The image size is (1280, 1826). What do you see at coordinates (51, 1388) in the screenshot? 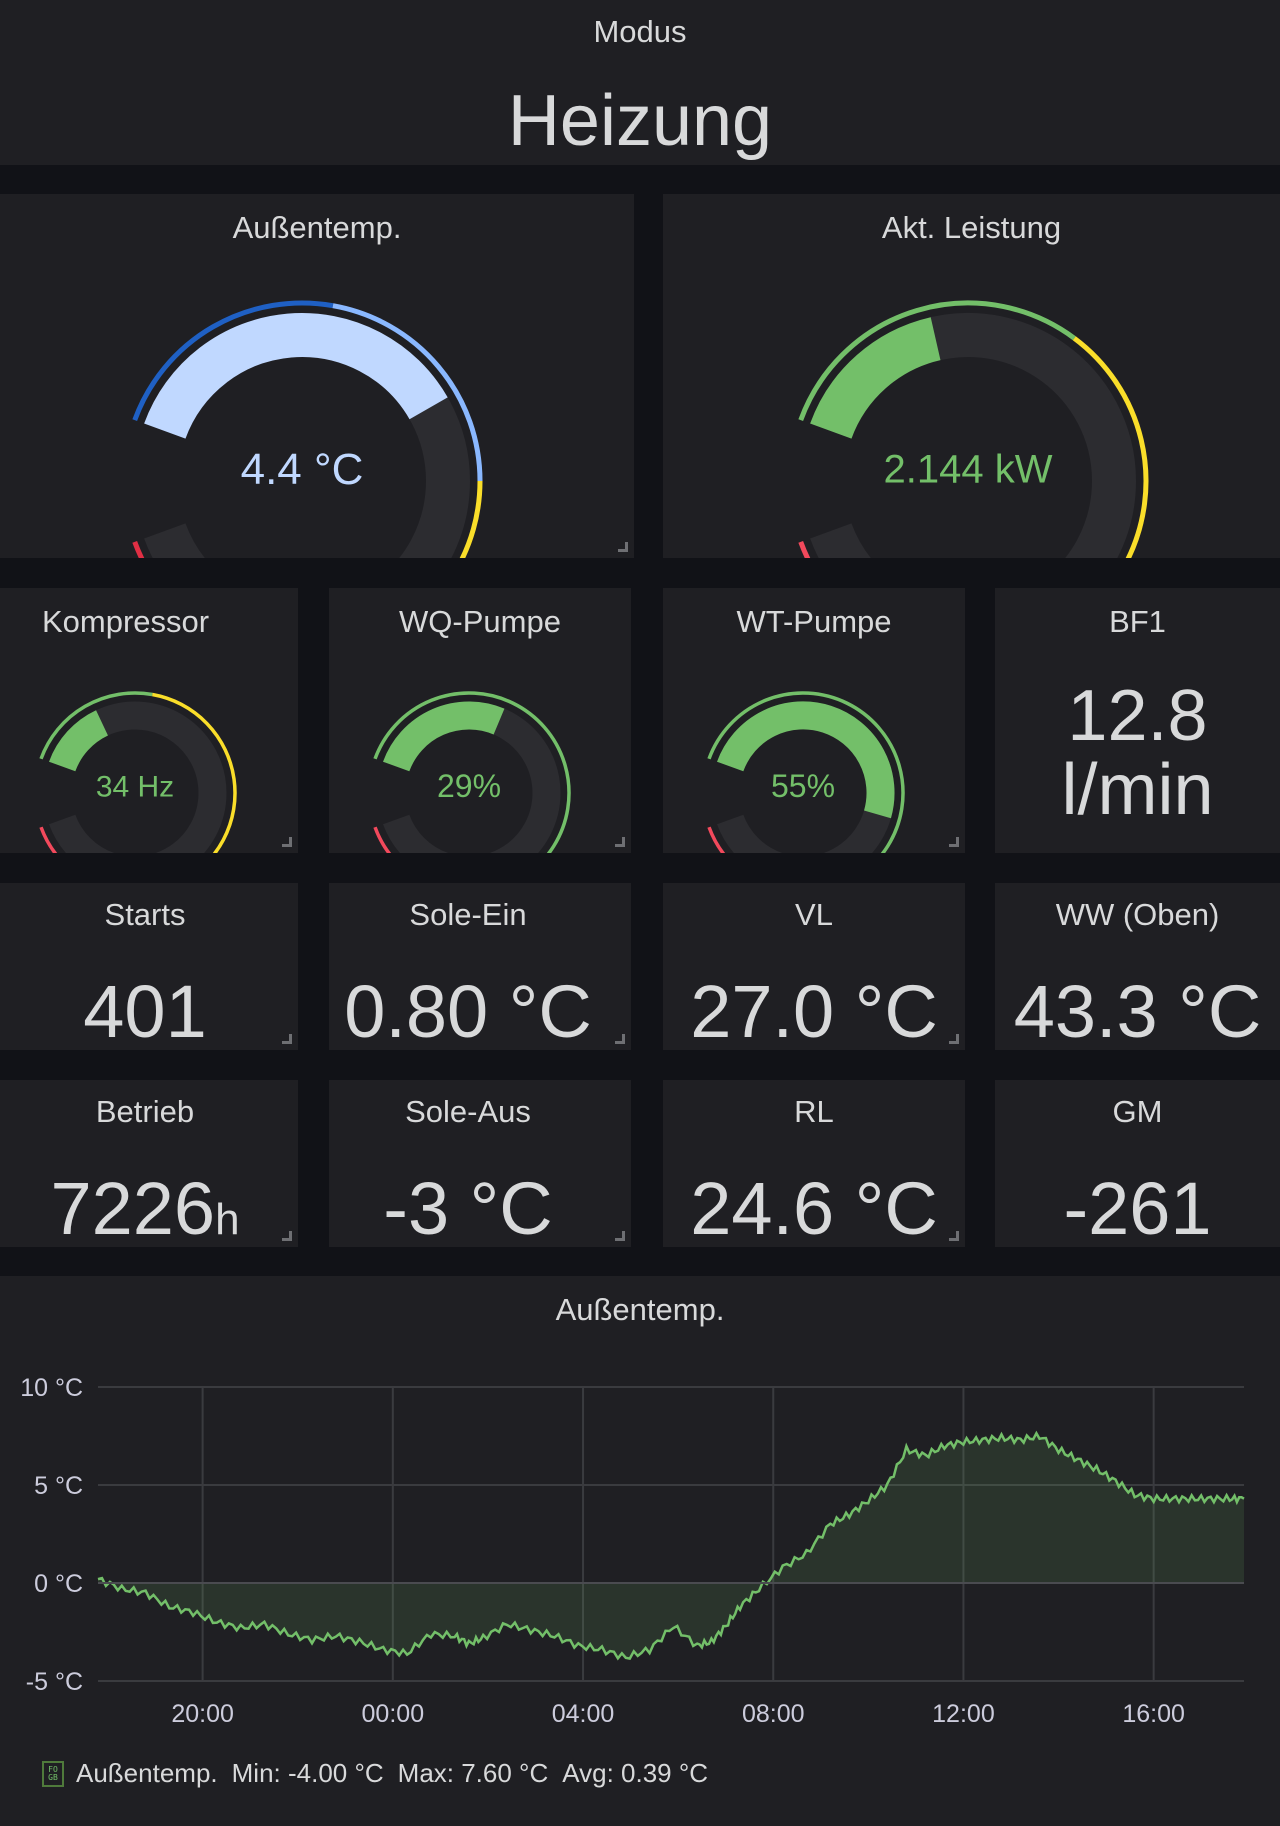
I see `y-tick-label: 10 °C` at bounding box center [51, 1388].